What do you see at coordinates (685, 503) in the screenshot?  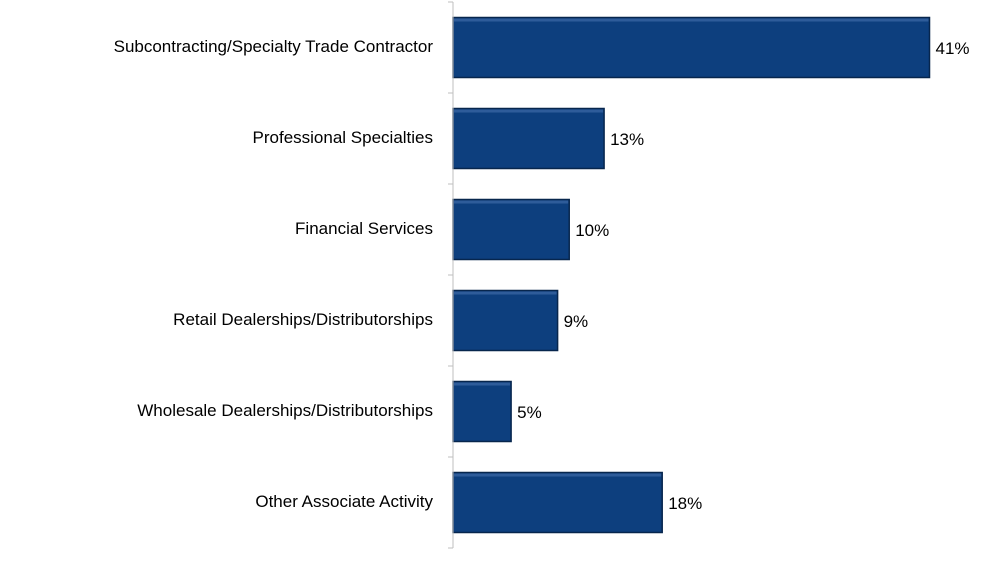 I see `value-label: 18%` at bounding box center [685, 503].